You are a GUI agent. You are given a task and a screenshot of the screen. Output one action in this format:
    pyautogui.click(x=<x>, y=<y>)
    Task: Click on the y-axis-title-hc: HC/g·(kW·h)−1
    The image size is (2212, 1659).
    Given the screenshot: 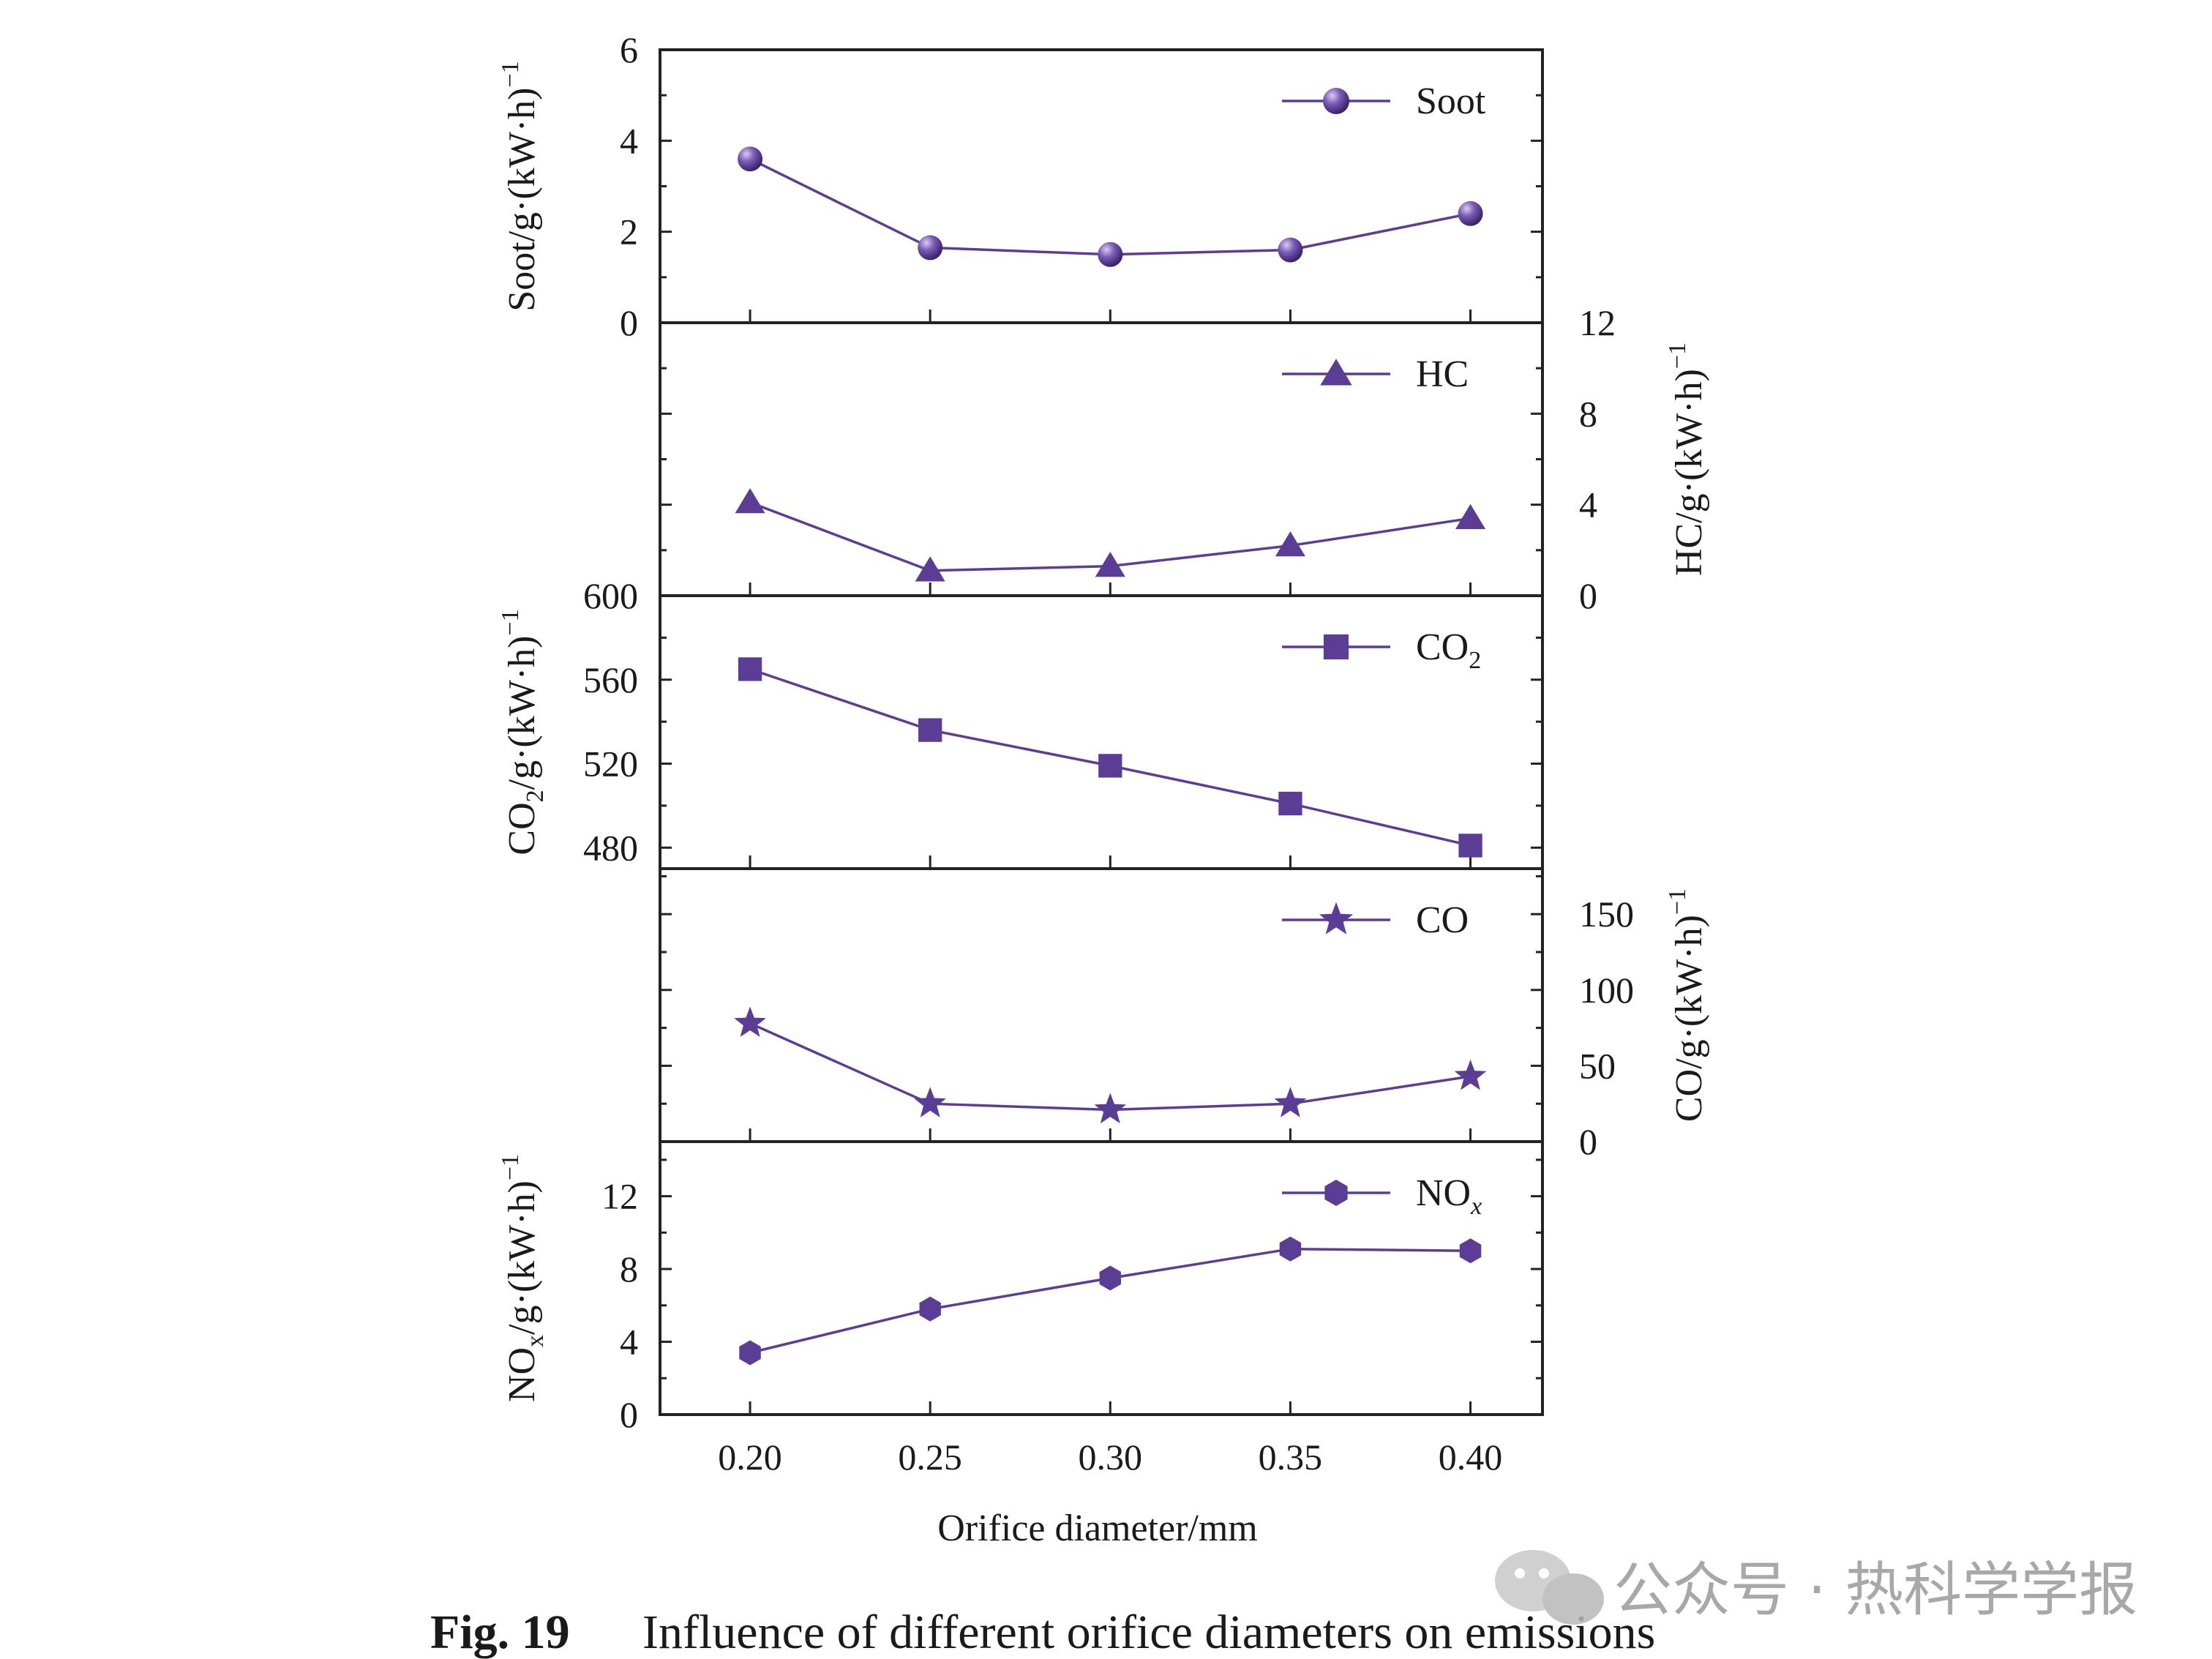 What is the action you would take?
    pyautogui.click(x=1687, y=459)
    